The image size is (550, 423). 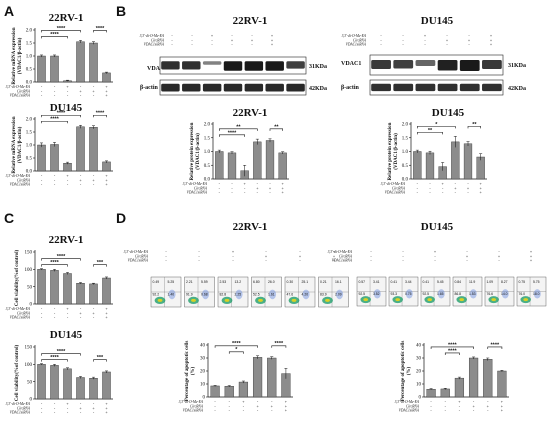 I want to click on blot-label-actin-du145: β-actin, so click(x=350, y=88).